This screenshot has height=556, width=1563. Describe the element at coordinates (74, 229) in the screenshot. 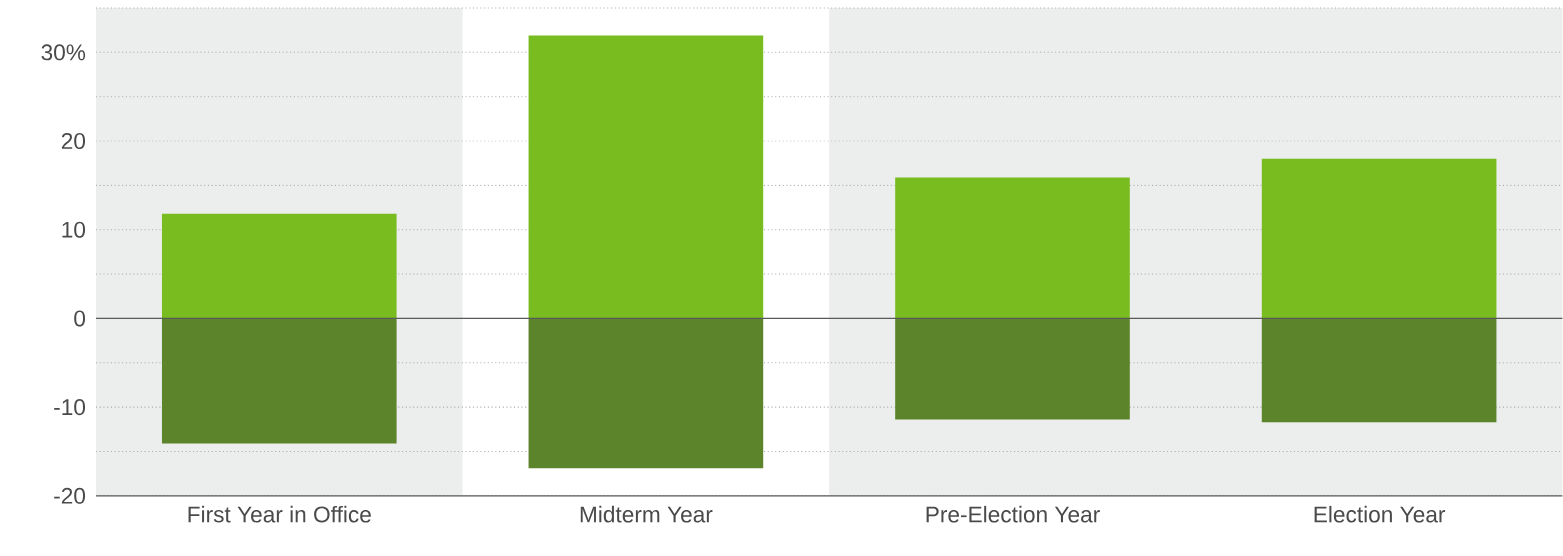

I see `y-tick-label: 10` at that location.